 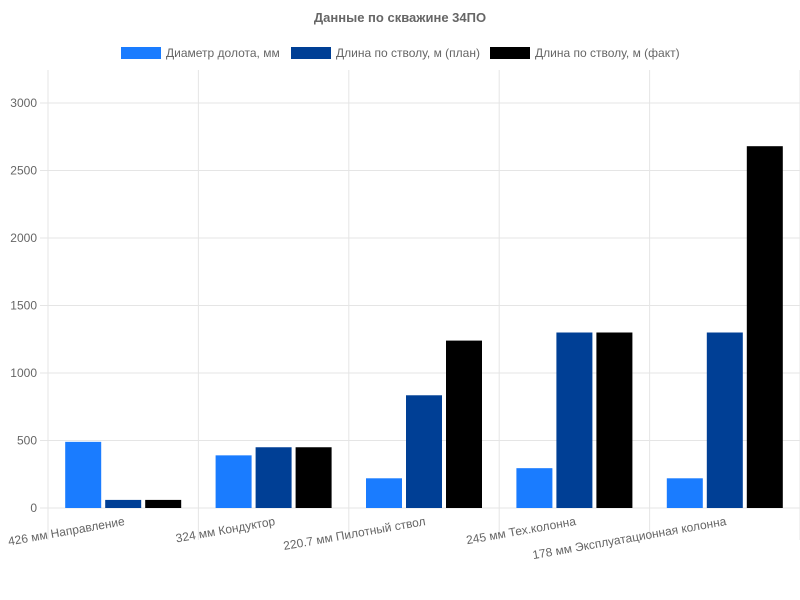 What do you see at coordinates (23, 373) in the screenshot?
I see `y-tick-label: 1000` at bounding box center [23, 373].